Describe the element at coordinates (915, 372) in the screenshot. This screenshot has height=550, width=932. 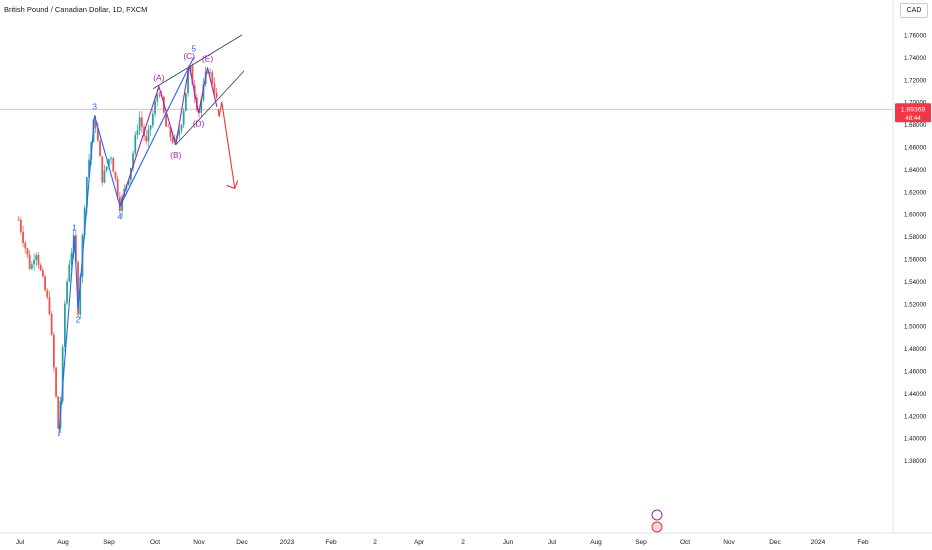
I see `price-tick-label: 1.46000` at that location.